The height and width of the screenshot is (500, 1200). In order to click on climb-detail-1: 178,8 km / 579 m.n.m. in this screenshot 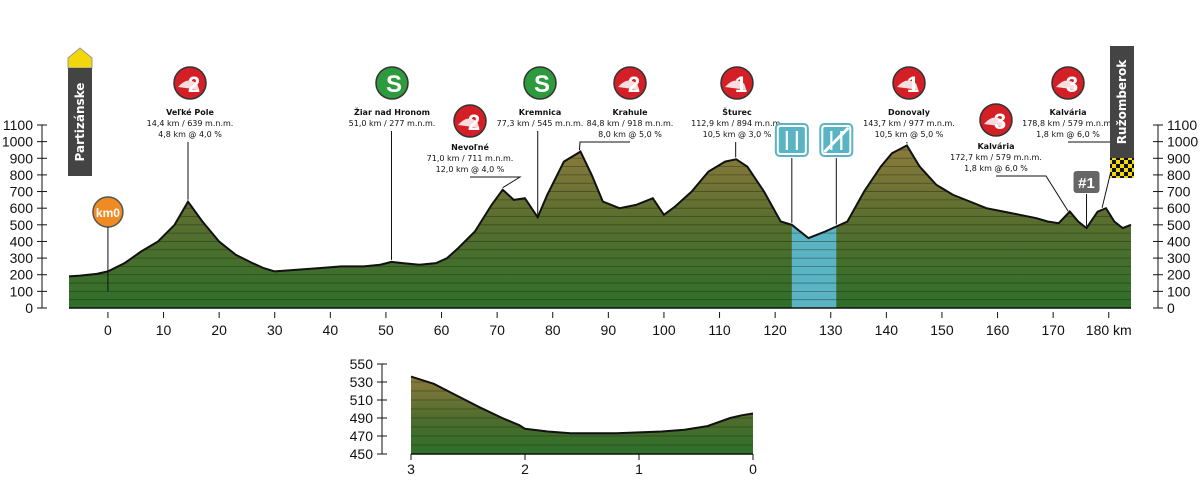, I will do `click(1068, 123)`.